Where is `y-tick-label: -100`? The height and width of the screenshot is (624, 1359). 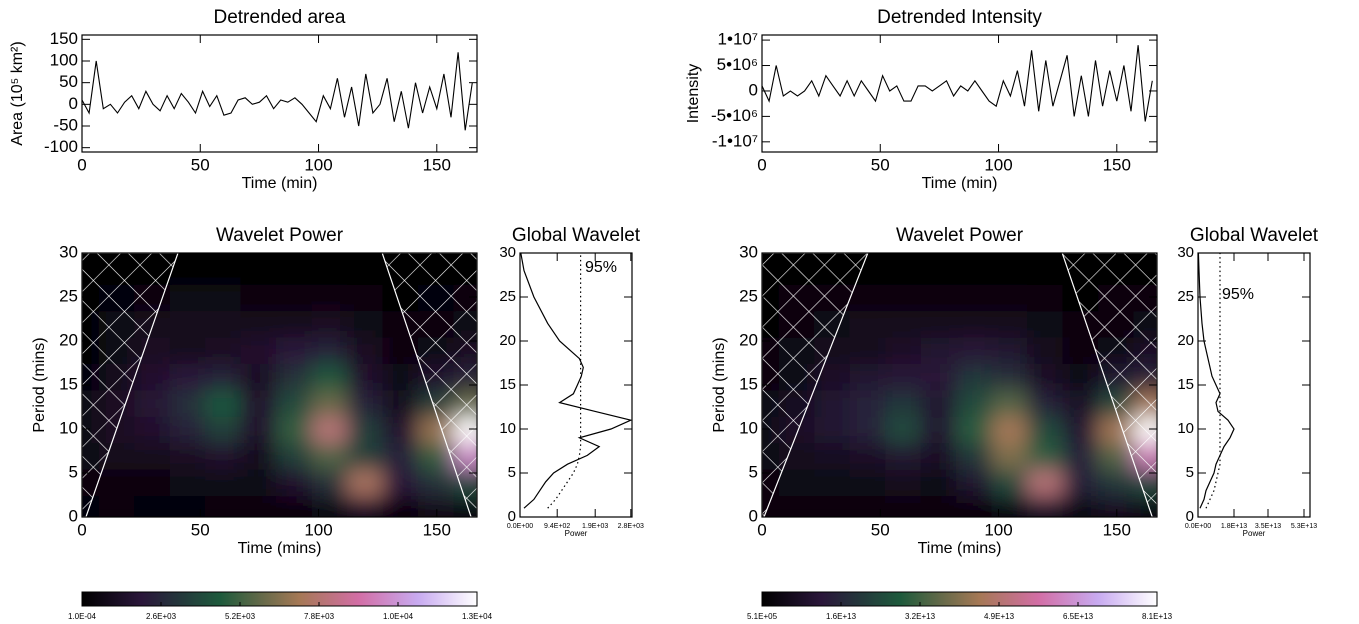 y-tick-label: -100 is located at coordinates (61, 146).